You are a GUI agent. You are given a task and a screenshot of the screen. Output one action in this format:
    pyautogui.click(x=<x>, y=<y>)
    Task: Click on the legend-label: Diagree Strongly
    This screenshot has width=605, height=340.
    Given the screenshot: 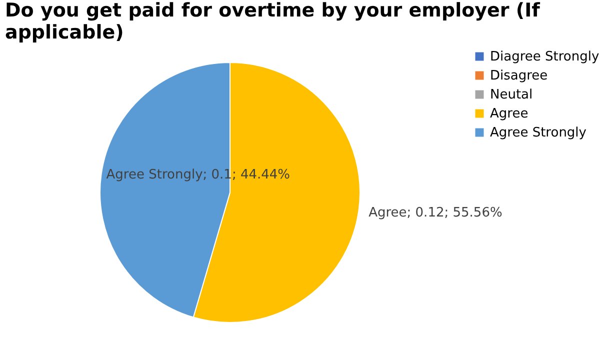 What is the action you would take?
    pyautogui.click(x=545, y=57)
    